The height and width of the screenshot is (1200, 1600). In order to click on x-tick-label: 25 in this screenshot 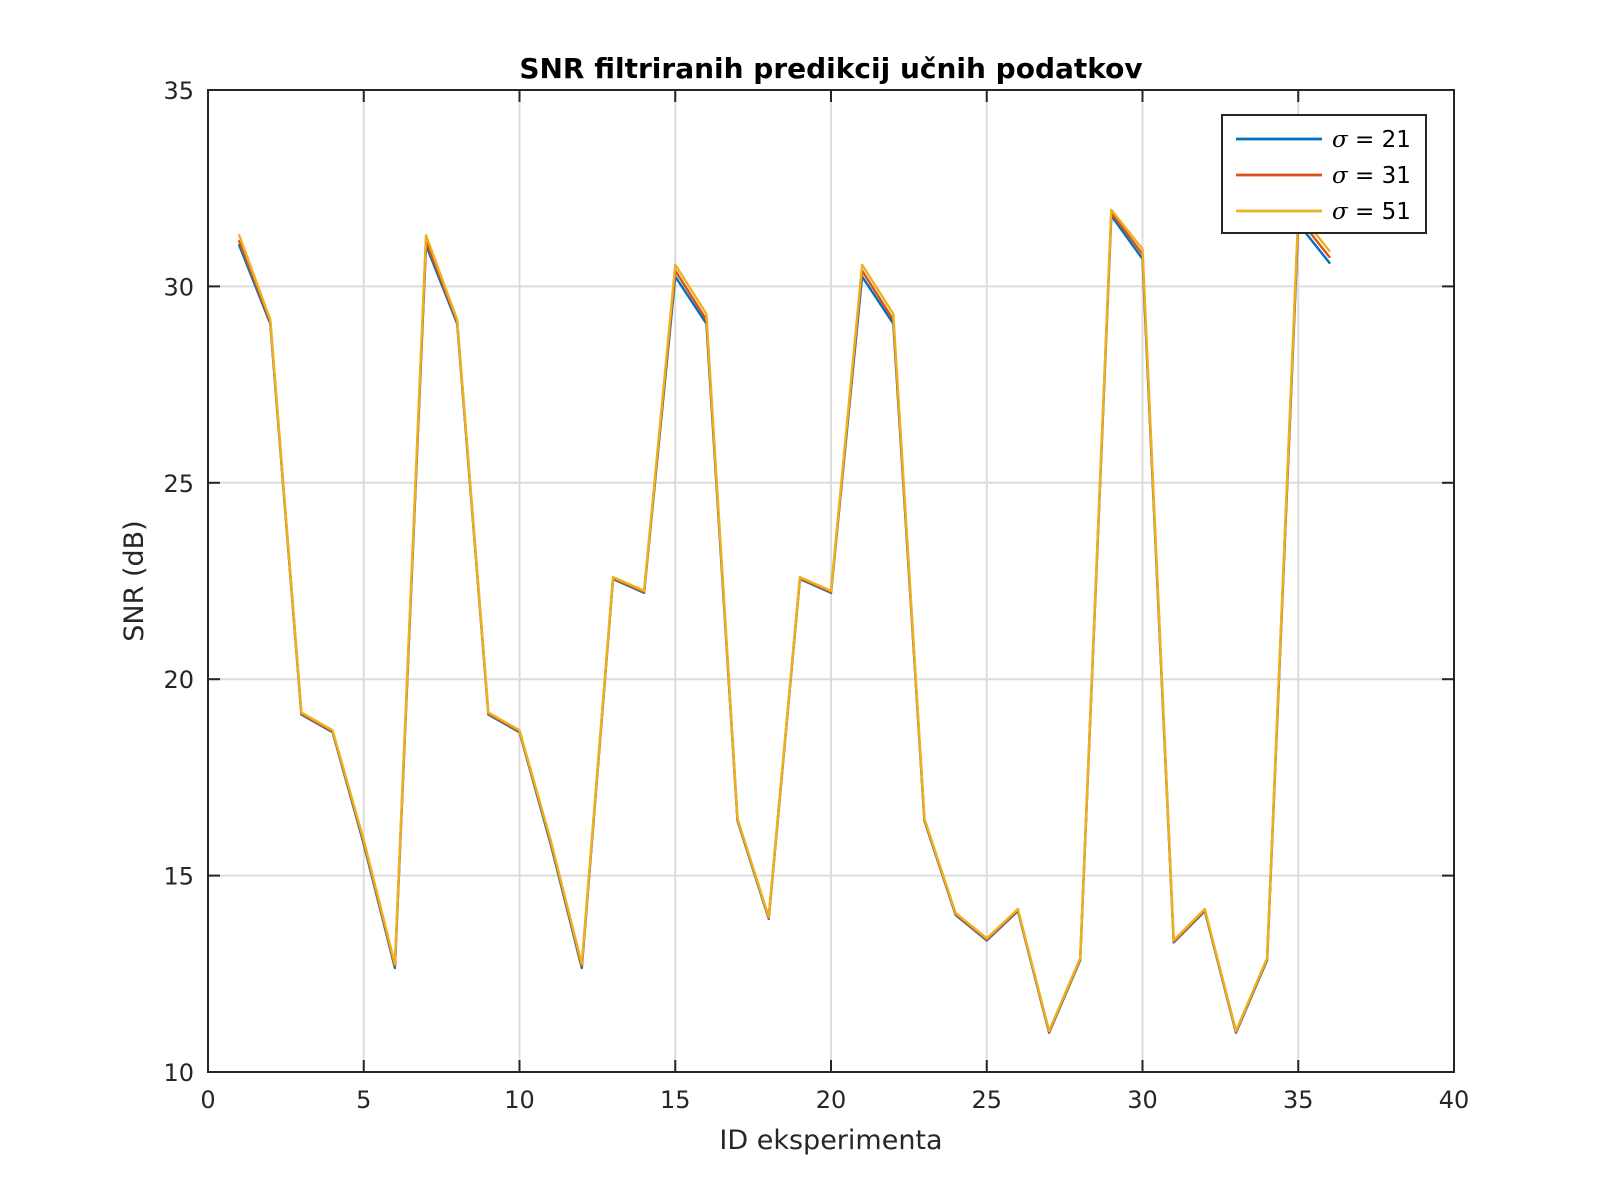, I will do `click(986, 1100)`.